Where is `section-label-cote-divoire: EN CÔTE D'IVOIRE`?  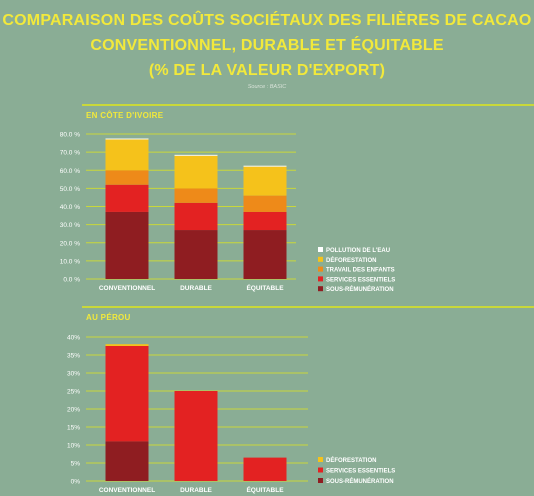
section-label-cote-divoire: EN CÔTE D'IVOIRE is located at coordinates (125, 115).